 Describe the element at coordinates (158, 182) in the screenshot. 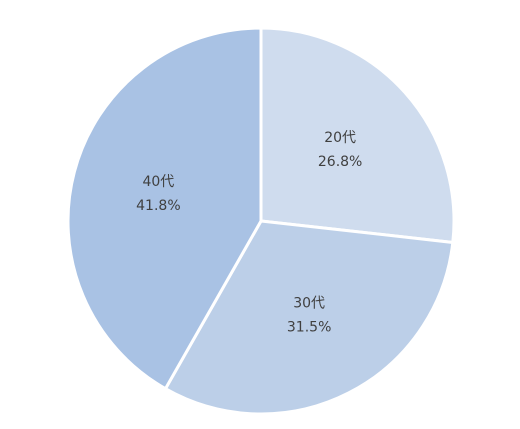

I see `slice-category-label: 40代` at that location.